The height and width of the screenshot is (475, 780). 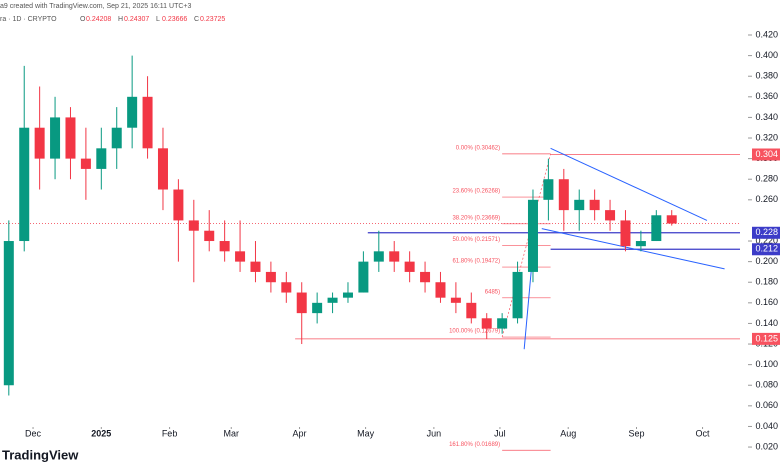 I want to click on ohlc-value: 0.24208, so click(x=98, y=19).